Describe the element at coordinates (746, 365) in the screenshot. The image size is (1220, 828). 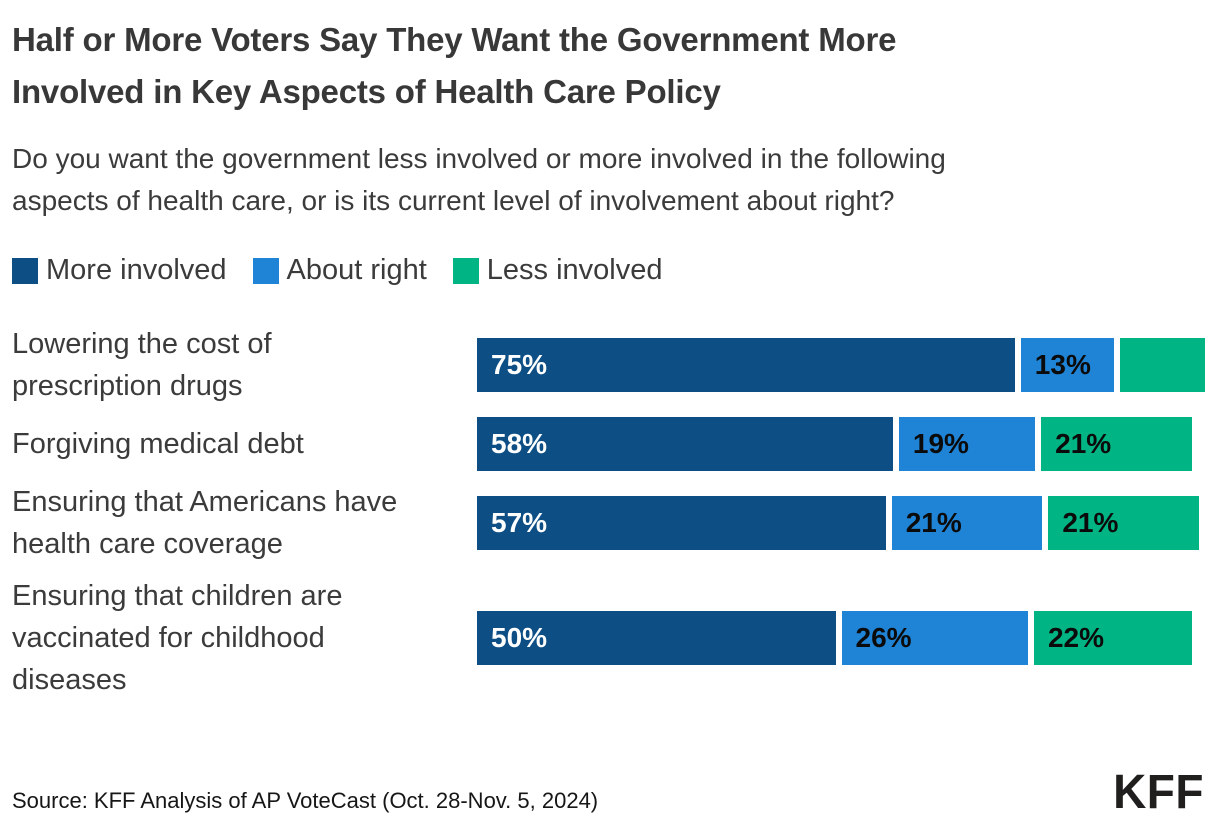
I see `bar-segment-more-involved: 75%` at that location.